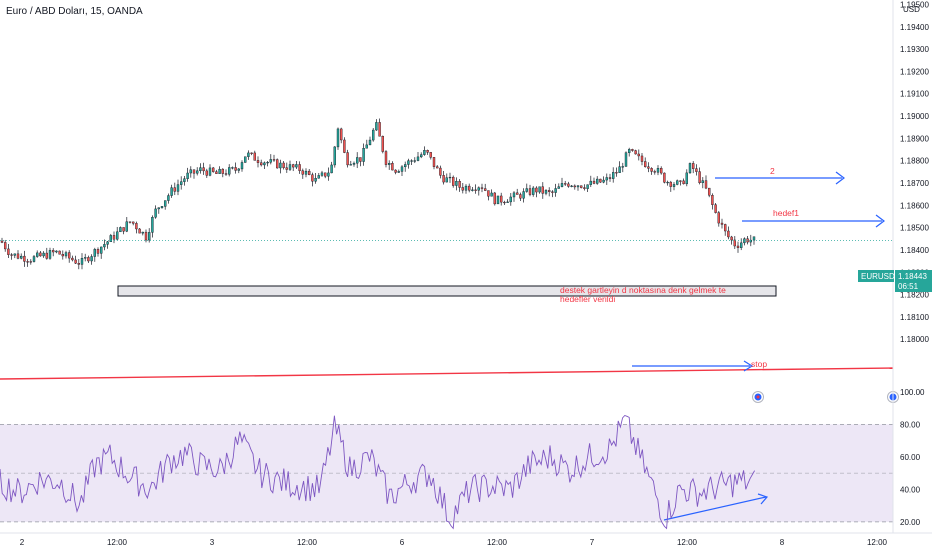  I want to click on time-tick-label: 2, so click(22, 542).